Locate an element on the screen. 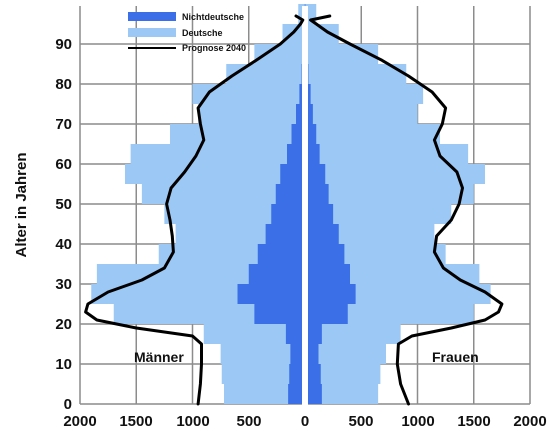 This screenshot has height=431, width=550. y-tick-label-50: 50 is located at coordinates (63, 204).